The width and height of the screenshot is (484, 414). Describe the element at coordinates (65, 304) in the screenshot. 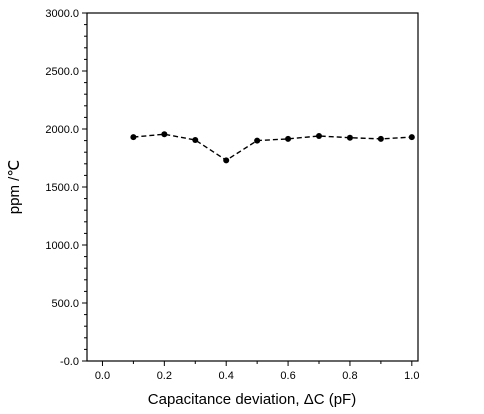

I see `y-tick-label: 500.0` at that location.